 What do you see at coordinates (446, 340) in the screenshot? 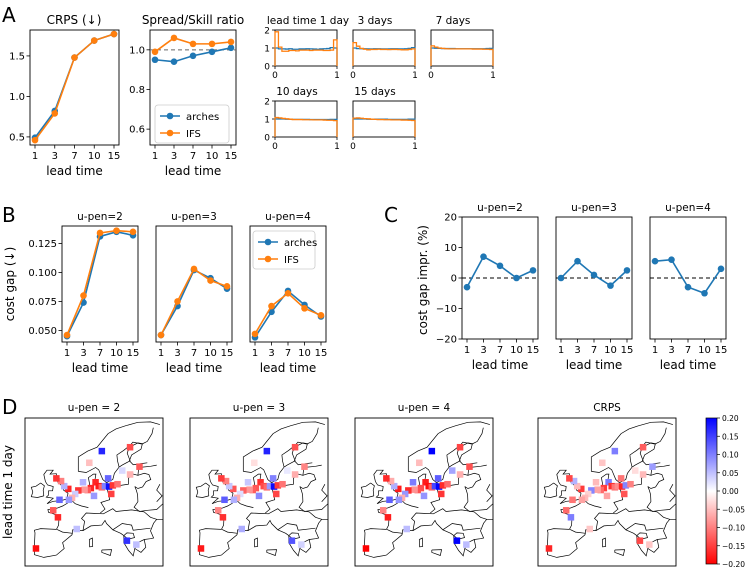
I see `impr-0-ytick-label: −20` at bounding box center [446, 340].